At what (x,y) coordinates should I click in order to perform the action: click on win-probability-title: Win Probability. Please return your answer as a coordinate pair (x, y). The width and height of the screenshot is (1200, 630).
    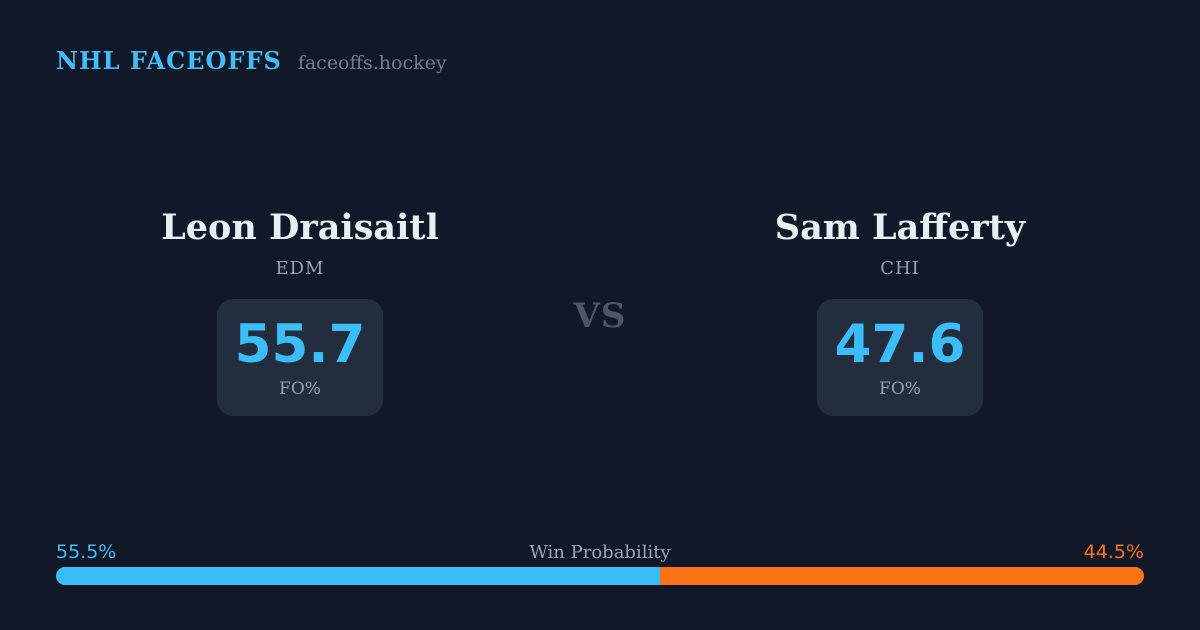
    Looking at the image, I should click on (600, 552).